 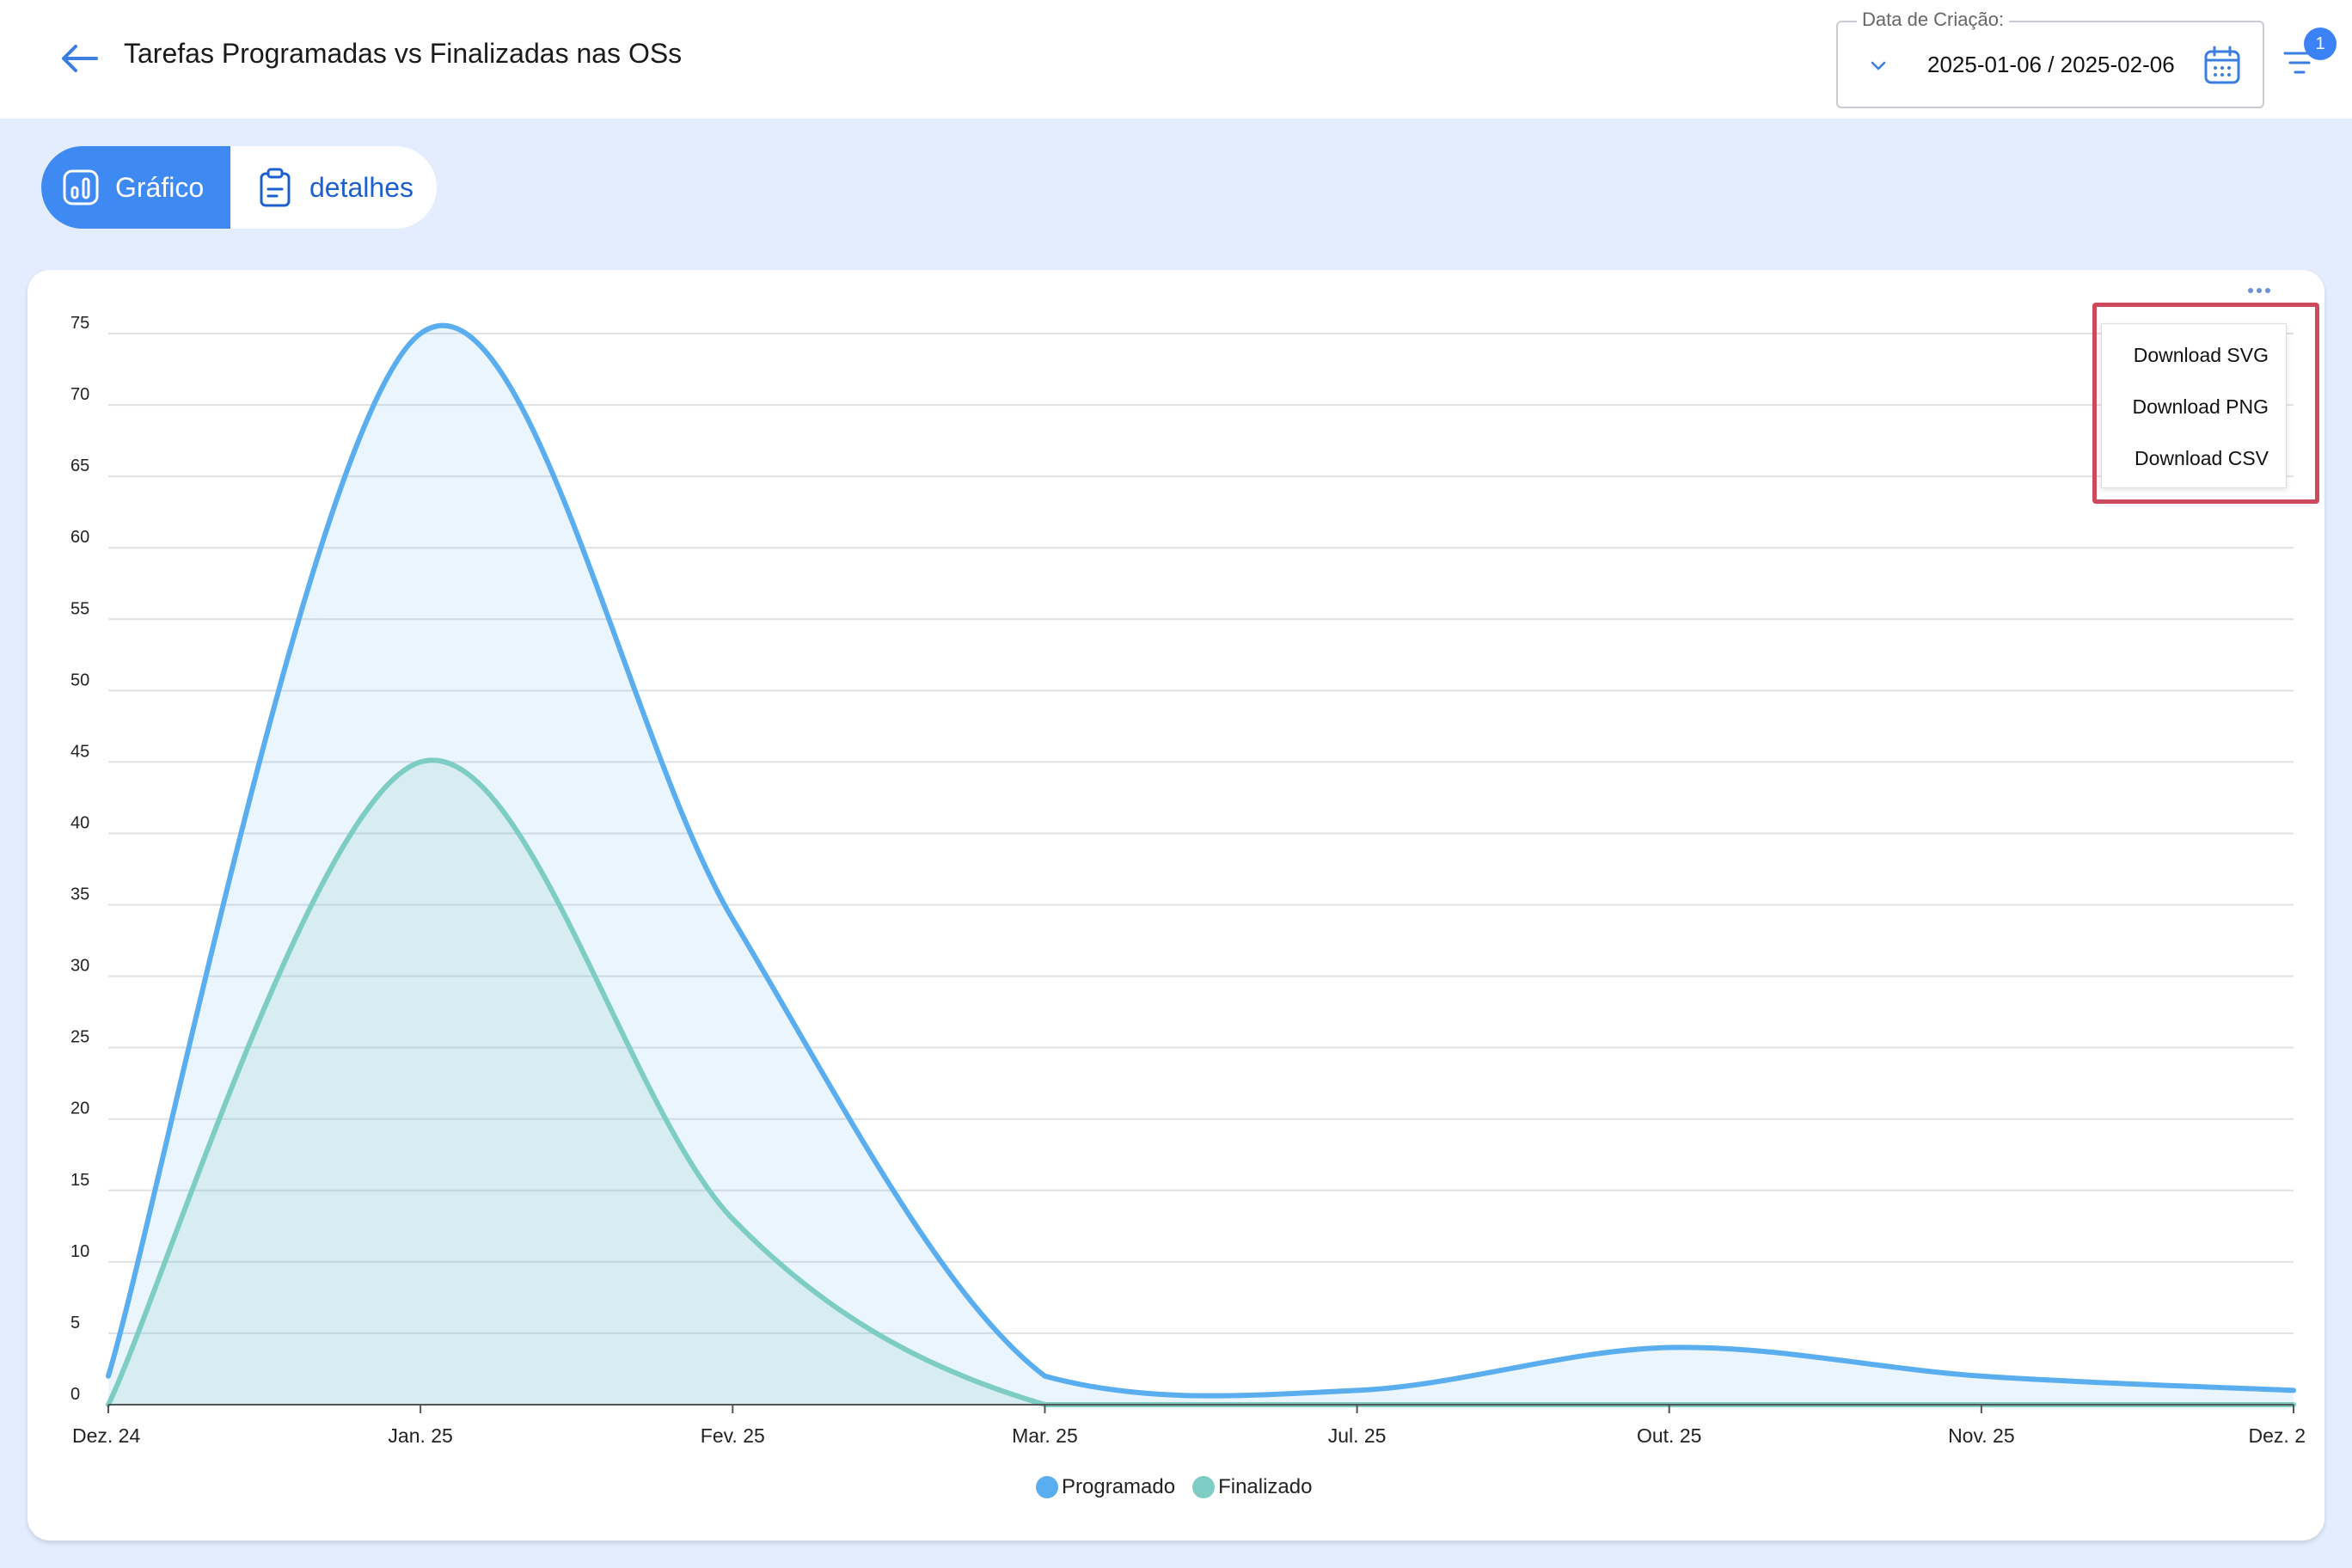 I want to click on y-tick-label: 65, so click(x=79, y=465).